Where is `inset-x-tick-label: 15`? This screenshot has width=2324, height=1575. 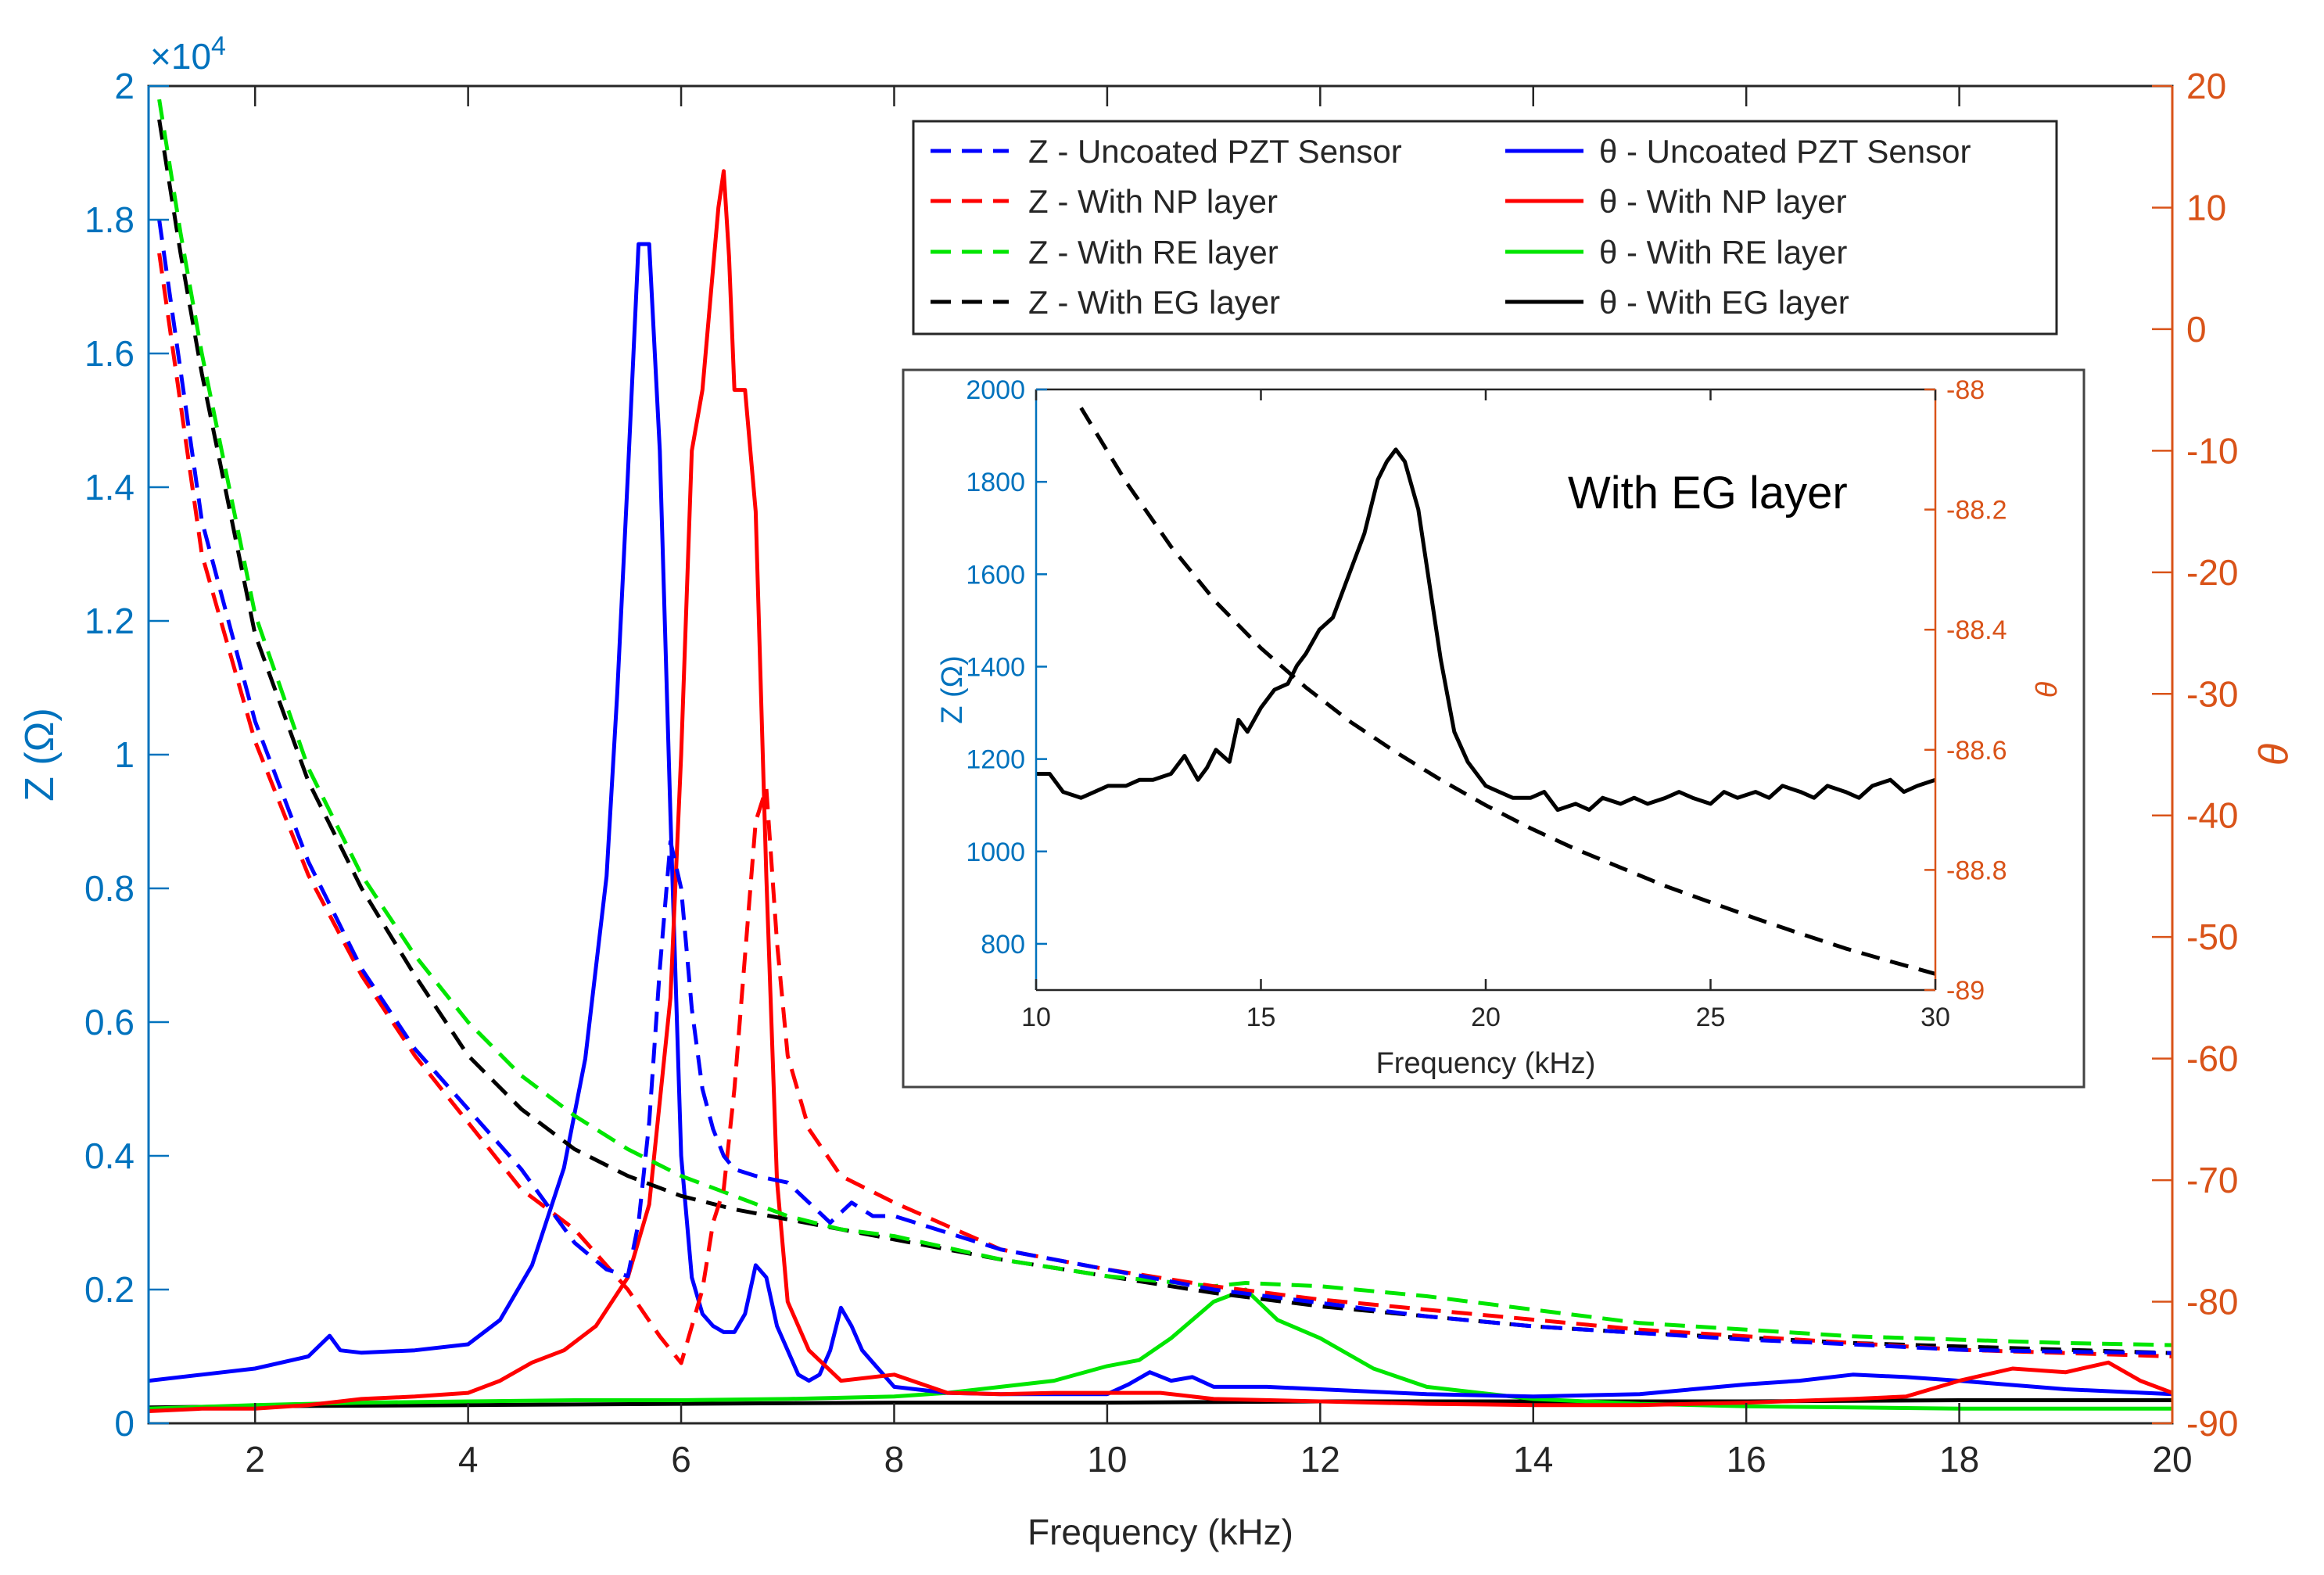 inset-x-tick-label: 15 is located at coordinates (1261, 1018).